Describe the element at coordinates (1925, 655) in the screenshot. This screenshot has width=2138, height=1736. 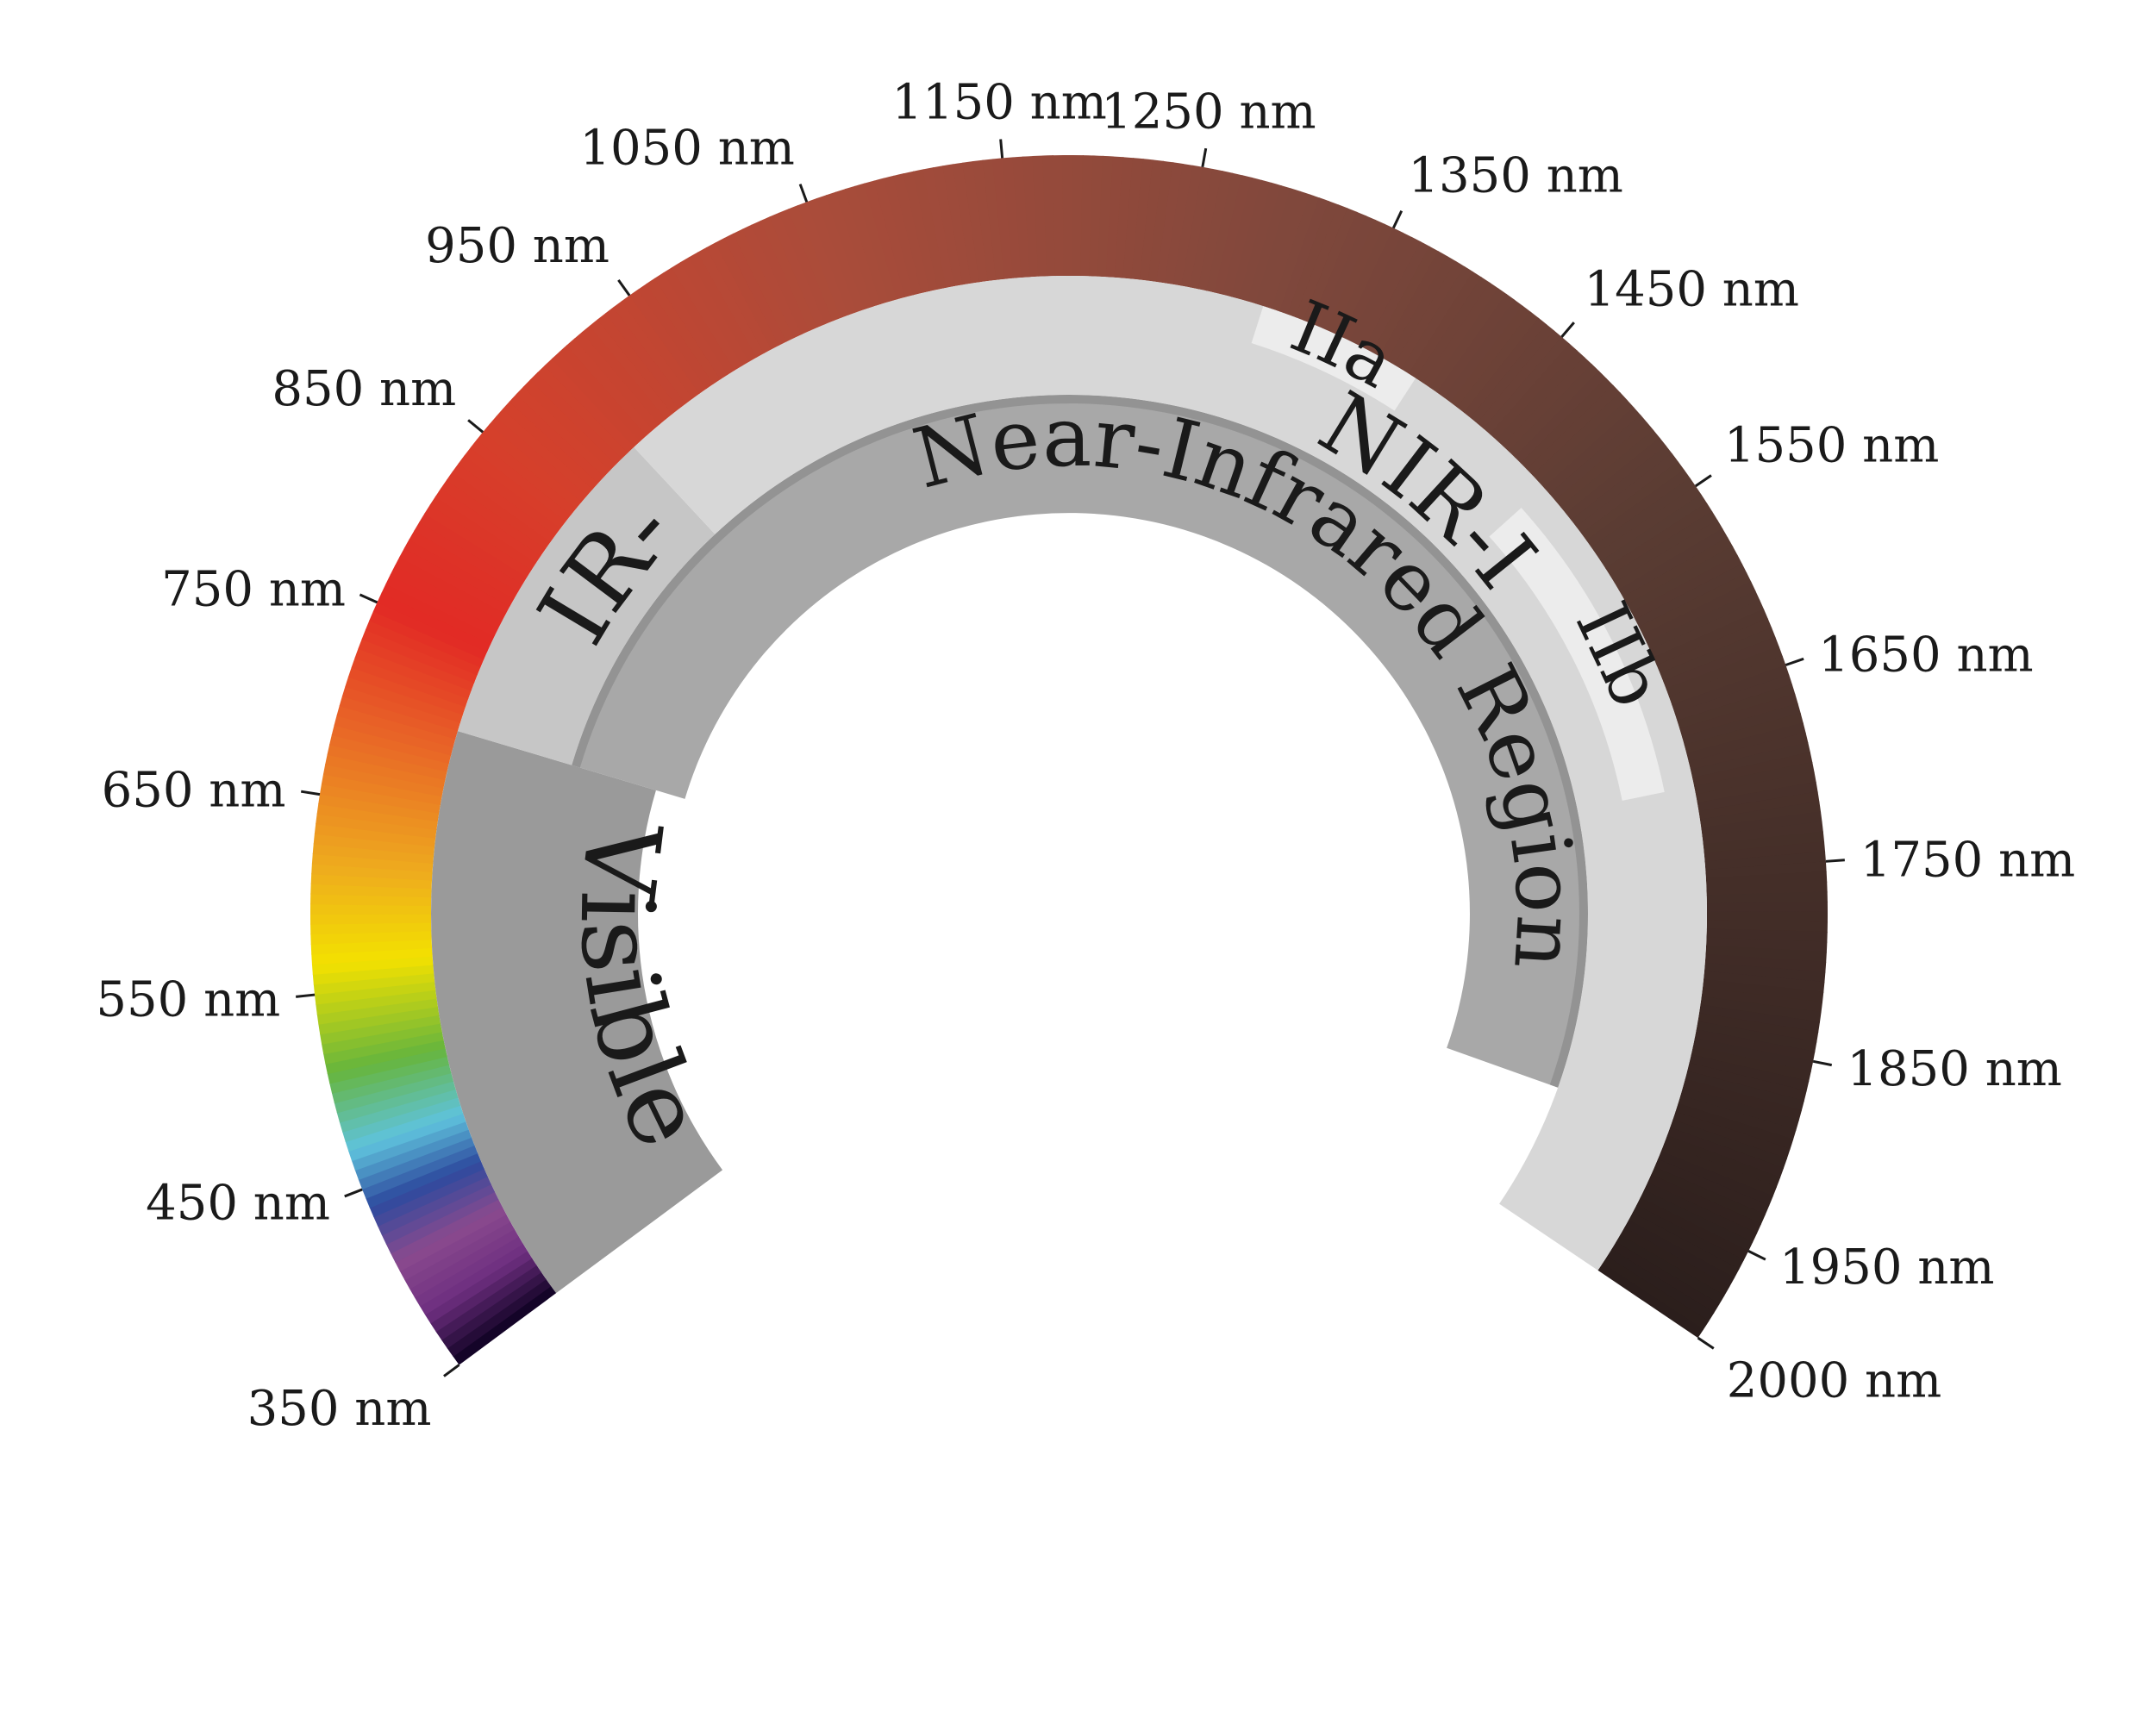
I see `tick-label: 1650 nm` at that location.